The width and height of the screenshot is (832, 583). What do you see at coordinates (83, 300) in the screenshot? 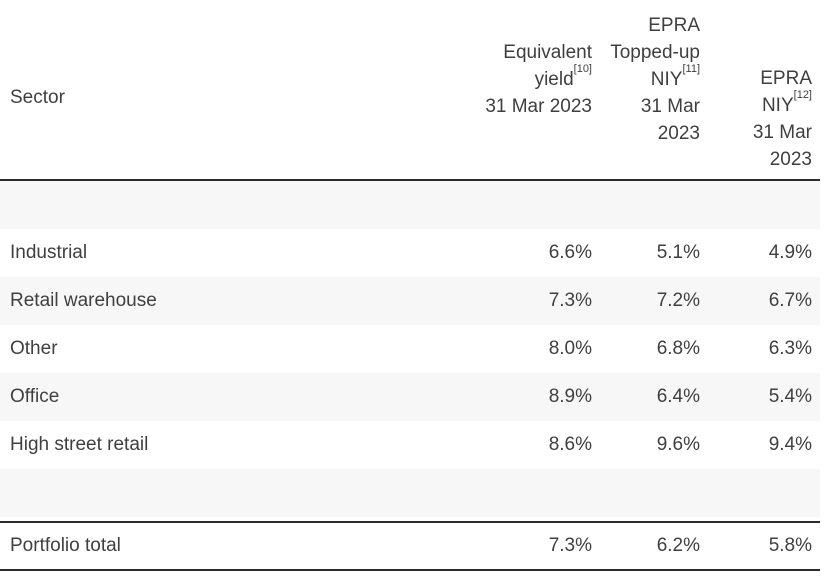
I see `sector-cell: Retail warehouse` at bounding box center [83, 300].